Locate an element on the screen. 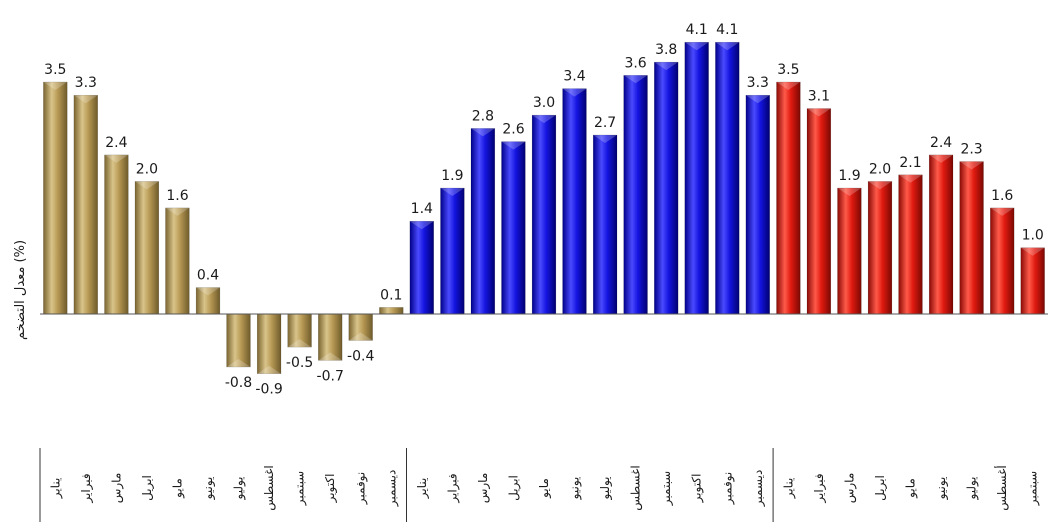 The height and width of the screenshot is (525, 1051). value-label: 1.0 is located at coordinates (1033, 236).